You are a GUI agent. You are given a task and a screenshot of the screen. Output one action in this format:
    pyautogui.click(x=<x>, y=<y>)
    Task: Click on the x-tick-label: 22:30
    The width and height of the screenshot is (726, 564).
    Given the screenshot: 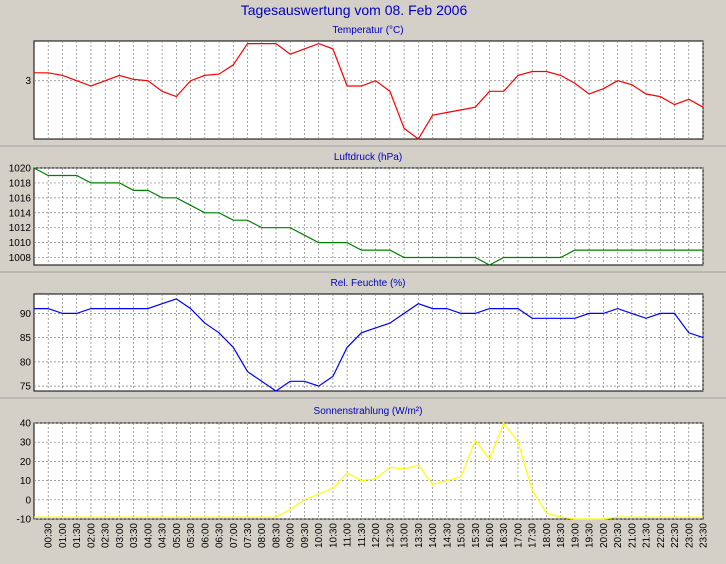 What is the action you would take?
    pyautogui.click(x=675, y=535)
    